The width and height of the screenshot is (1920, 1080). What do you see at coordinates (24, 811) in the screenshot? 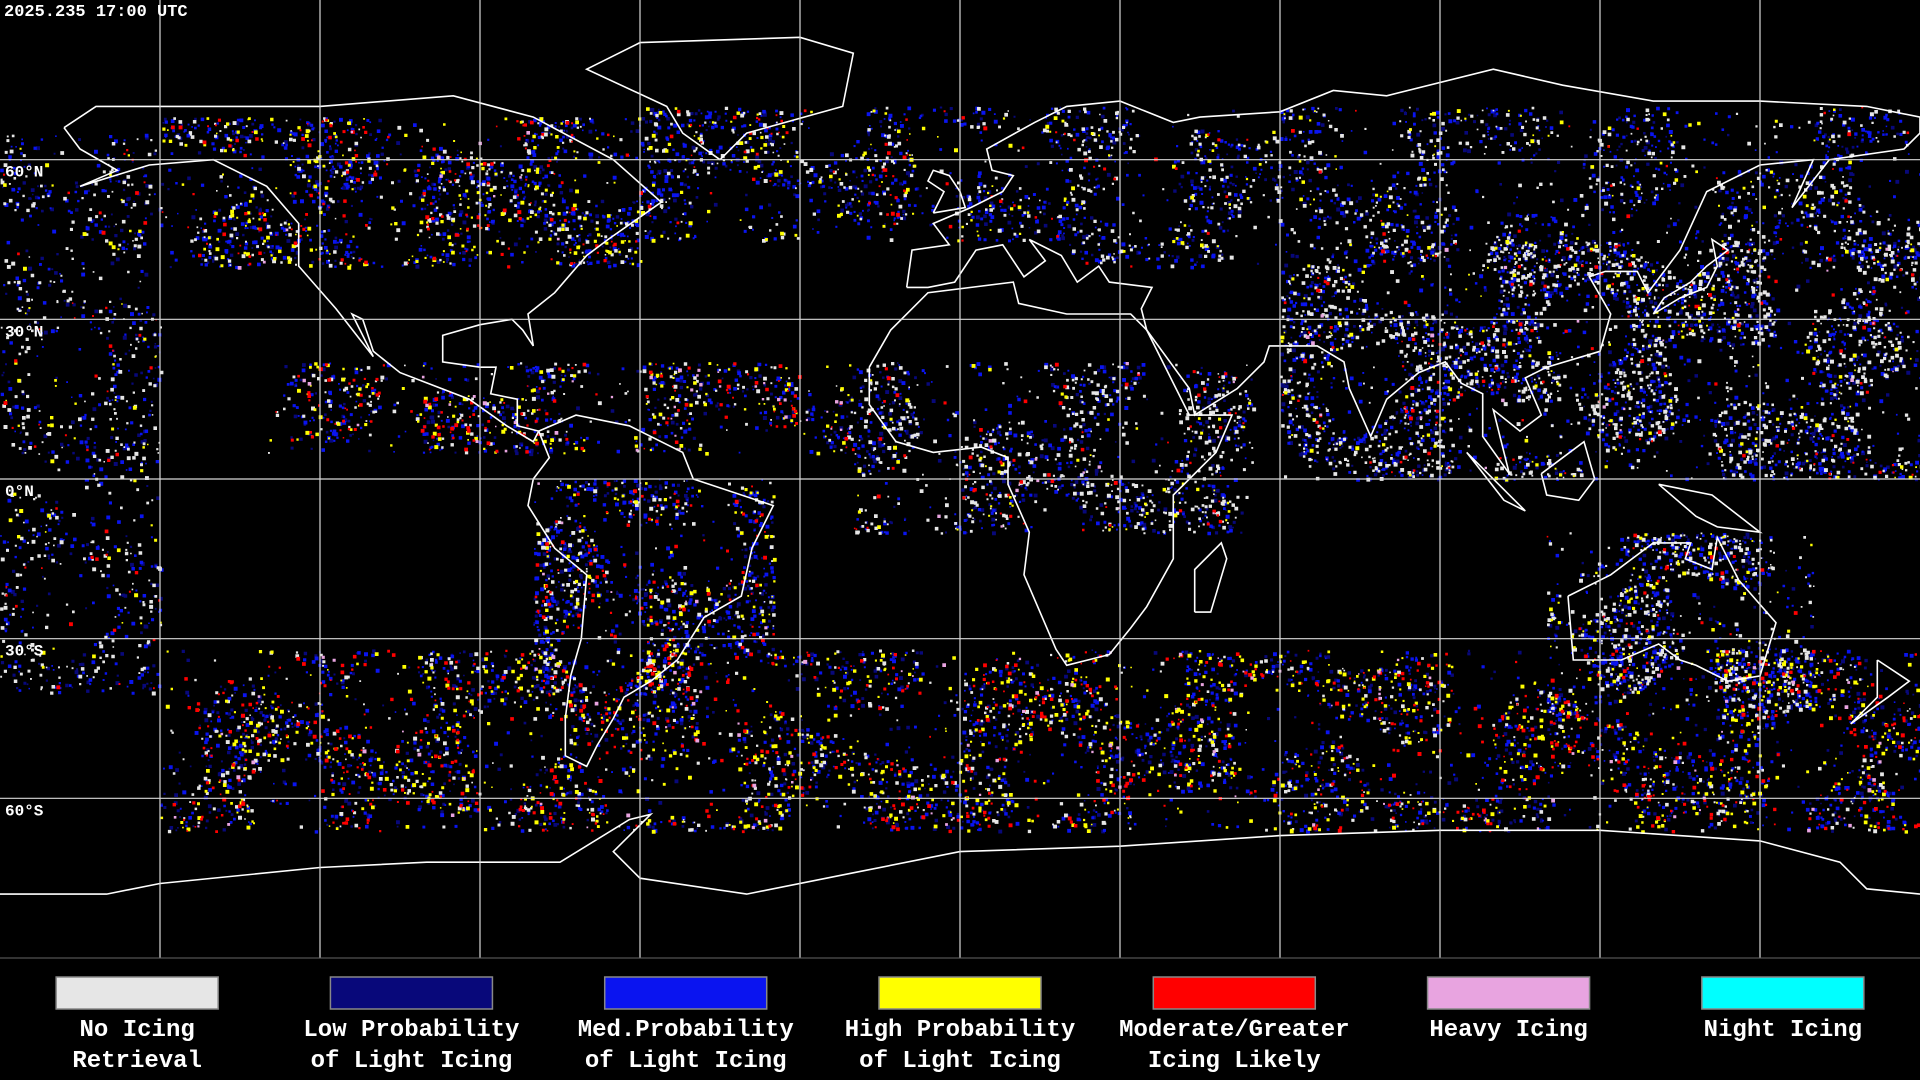
I see `latitude-label: 60°S` at bounding box center [24, 811].